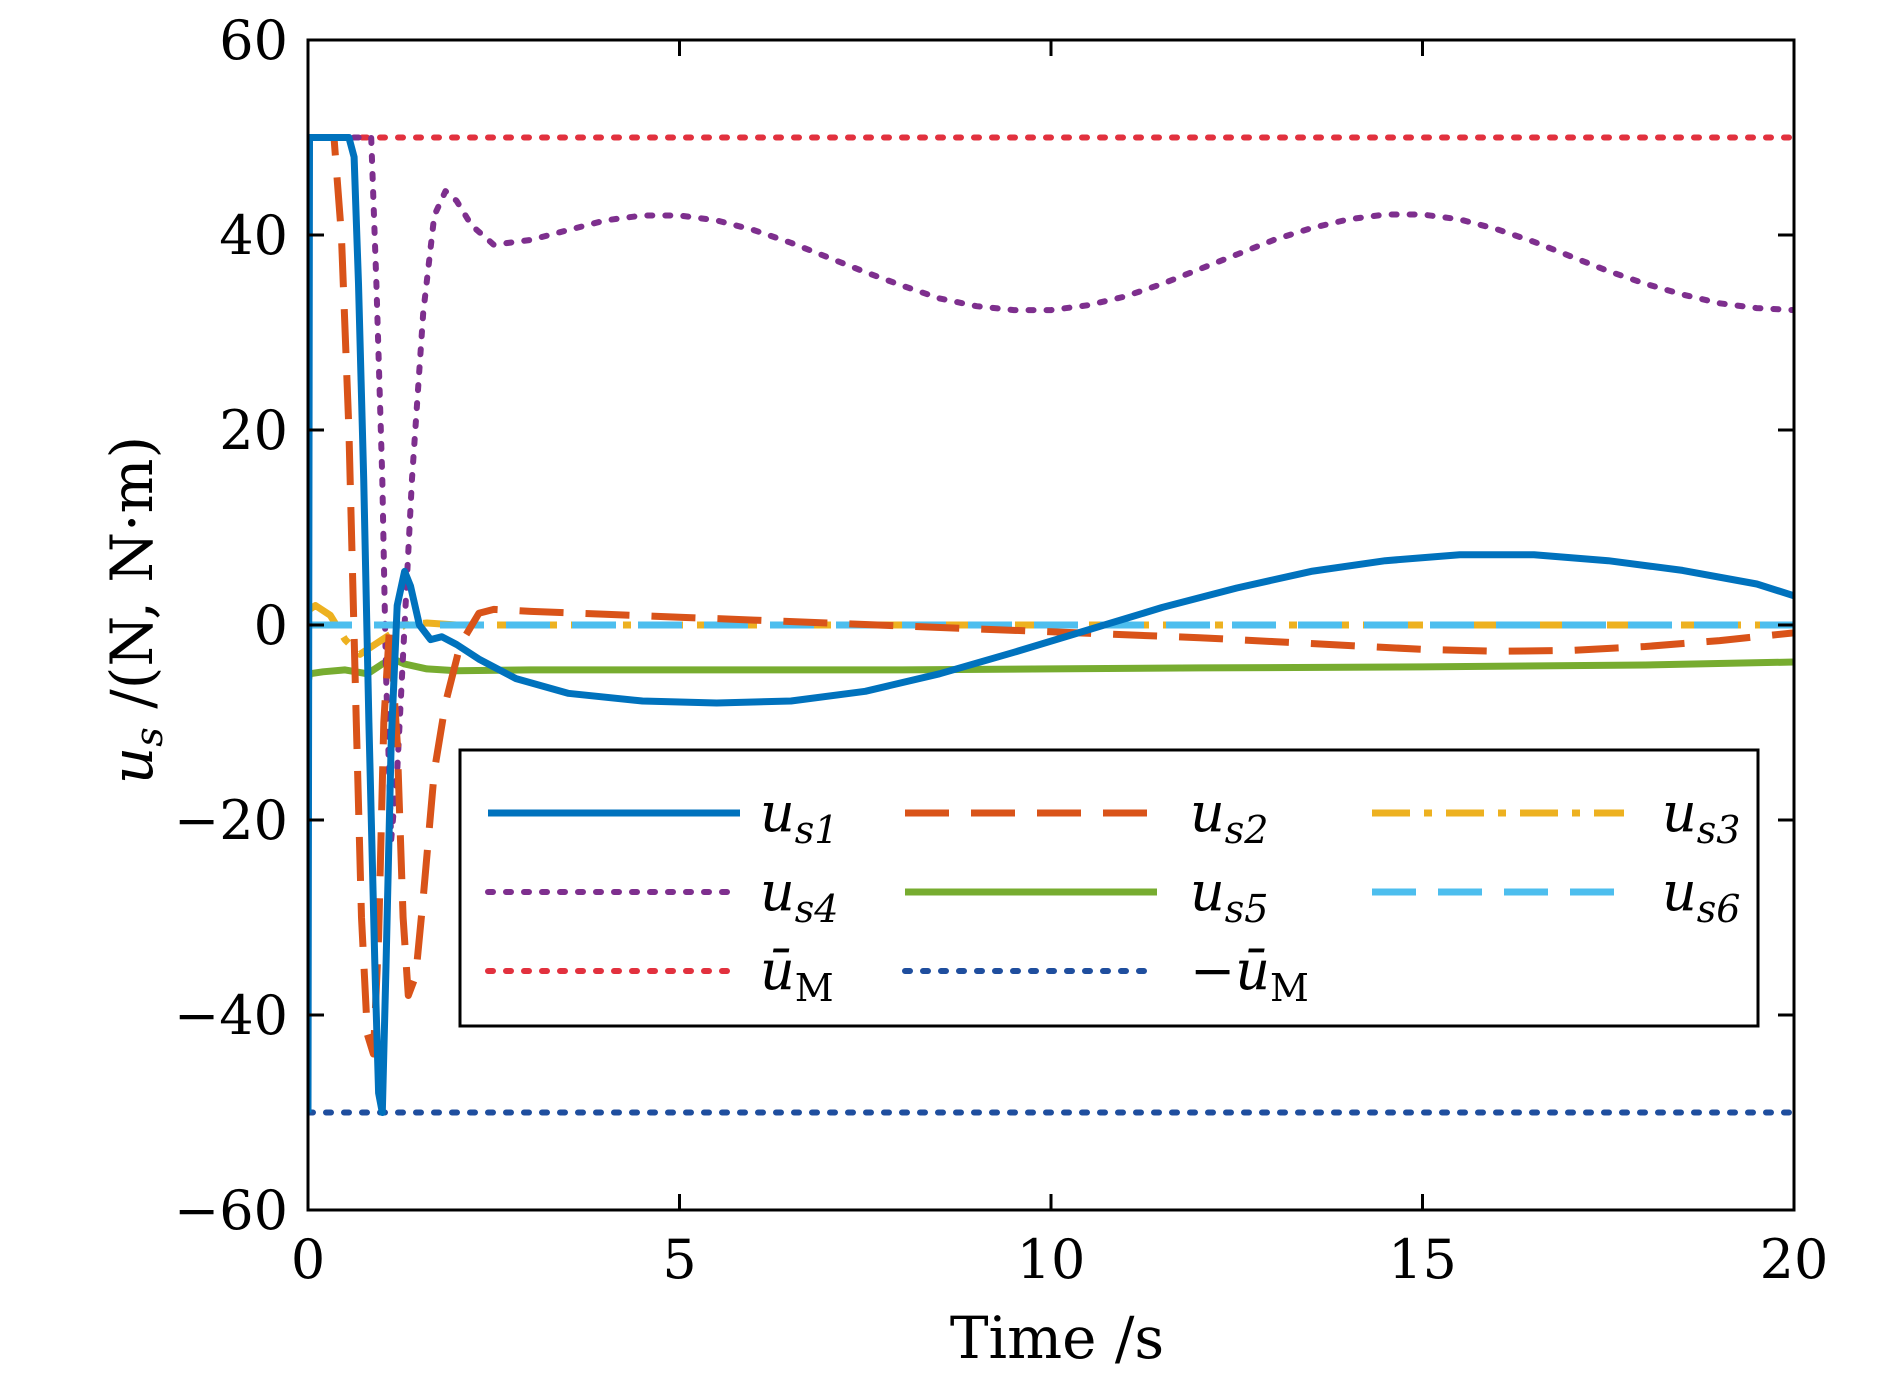  Describe the element at coordinates (271, 625) in the screenshot. I see `y-tick-label: 0` at that location.